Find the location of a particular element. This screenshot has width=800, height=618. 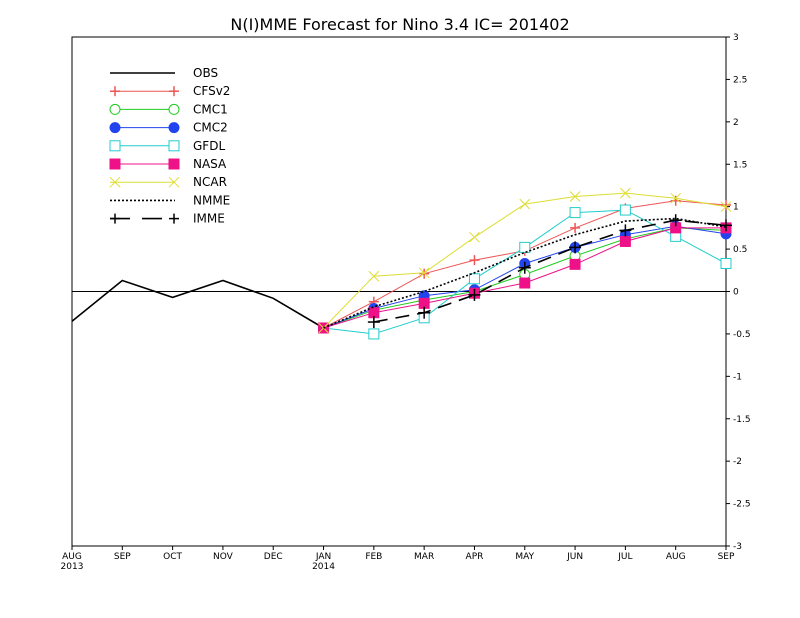

x-tick-label: FEB is located at coordinates (373, 557).